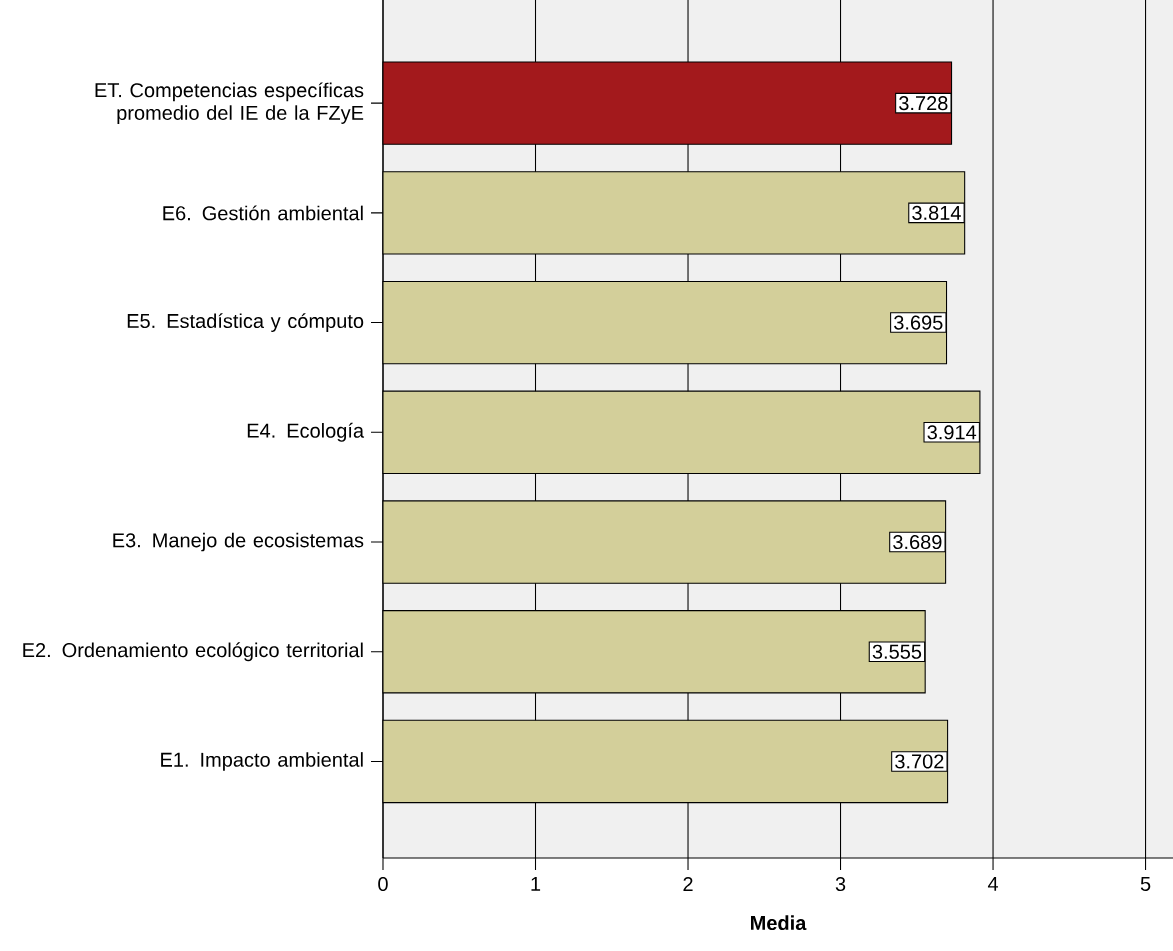 The image size is (1173, 951). Describe the element at coordinates (923, 103) in the screenshot. I see `data-label: 3.728` at that location.